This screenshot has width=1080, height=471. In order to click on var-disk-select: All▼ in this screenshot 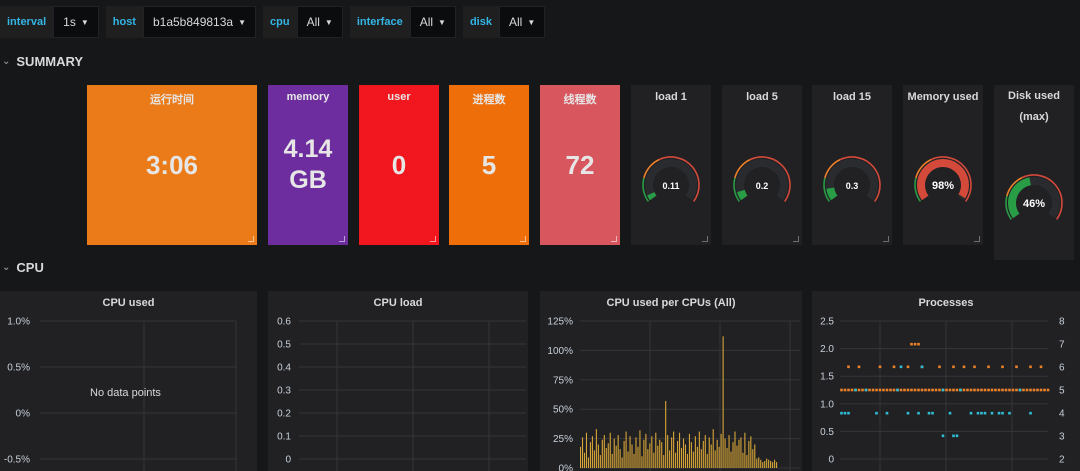, I will do `click(522, 22)`.